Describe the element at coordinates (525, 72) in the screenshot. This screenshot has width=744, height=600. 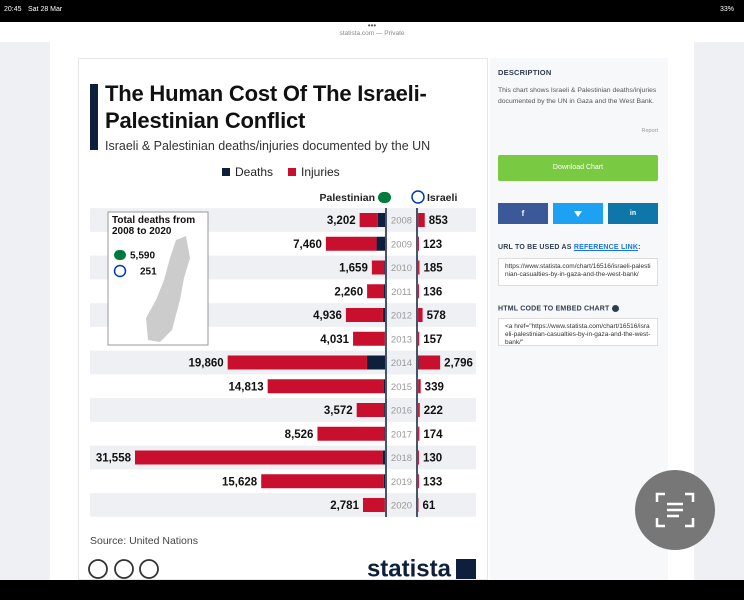
I see `description-heading: DESCRIPTION` at that location.